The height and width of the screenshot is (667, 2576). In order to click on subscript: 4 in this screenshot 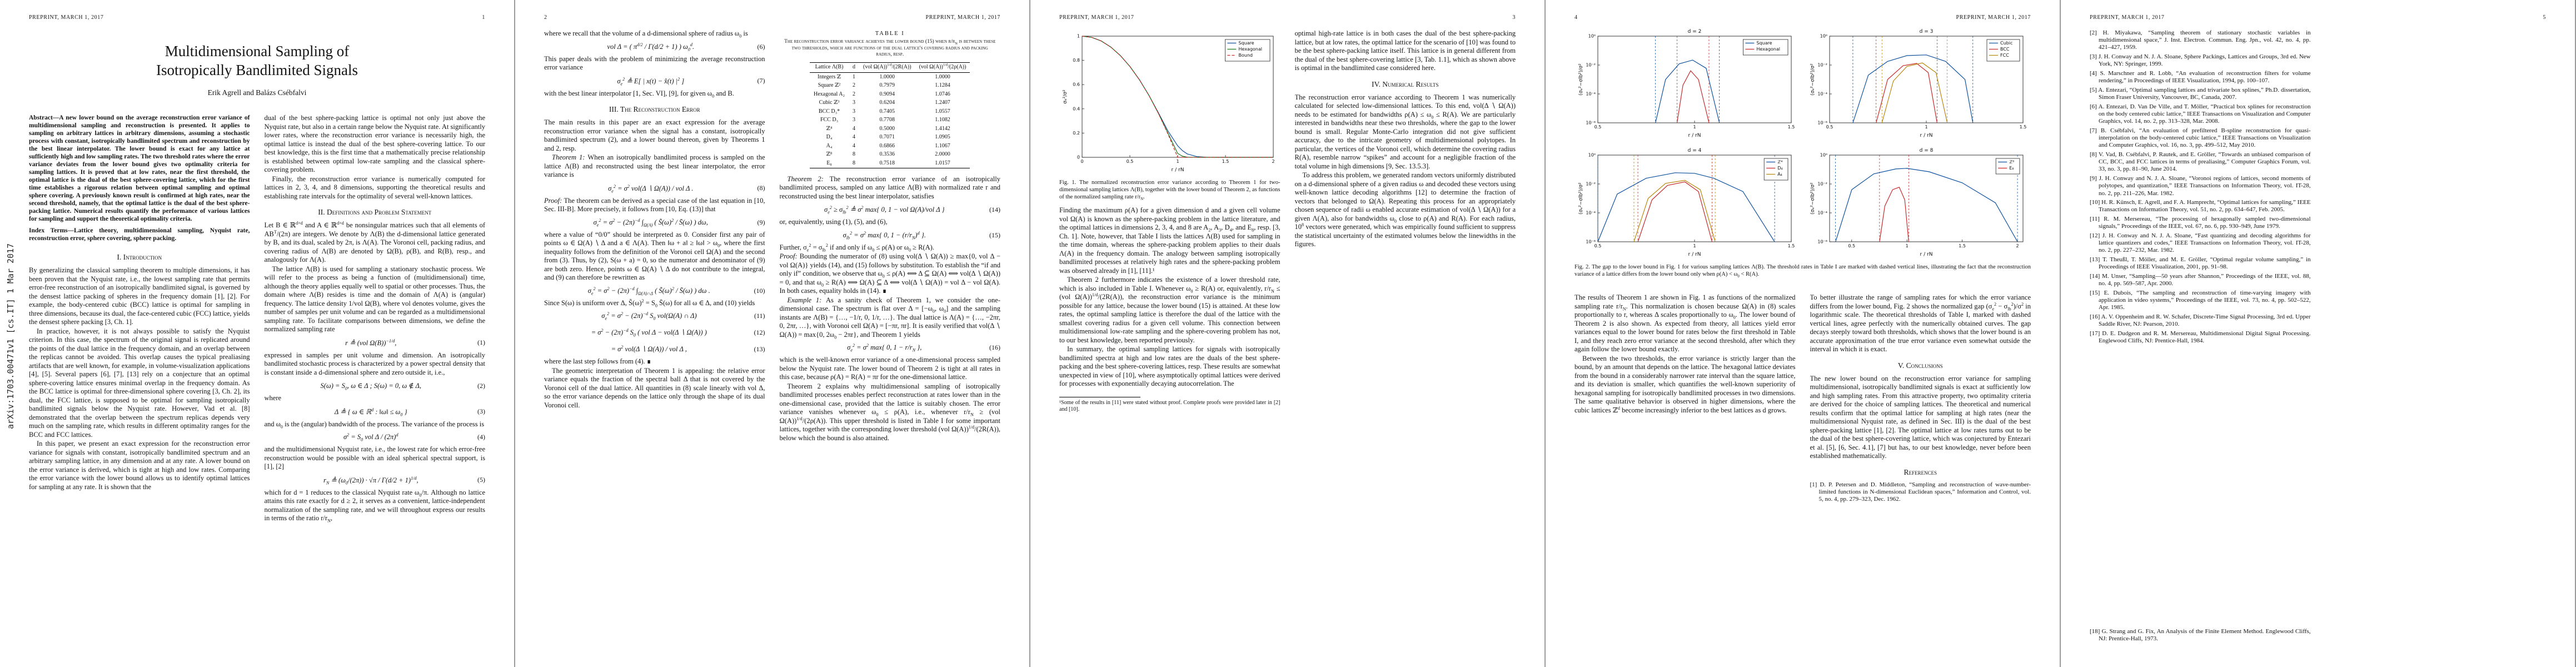, I will do `click(1230, 230)`.